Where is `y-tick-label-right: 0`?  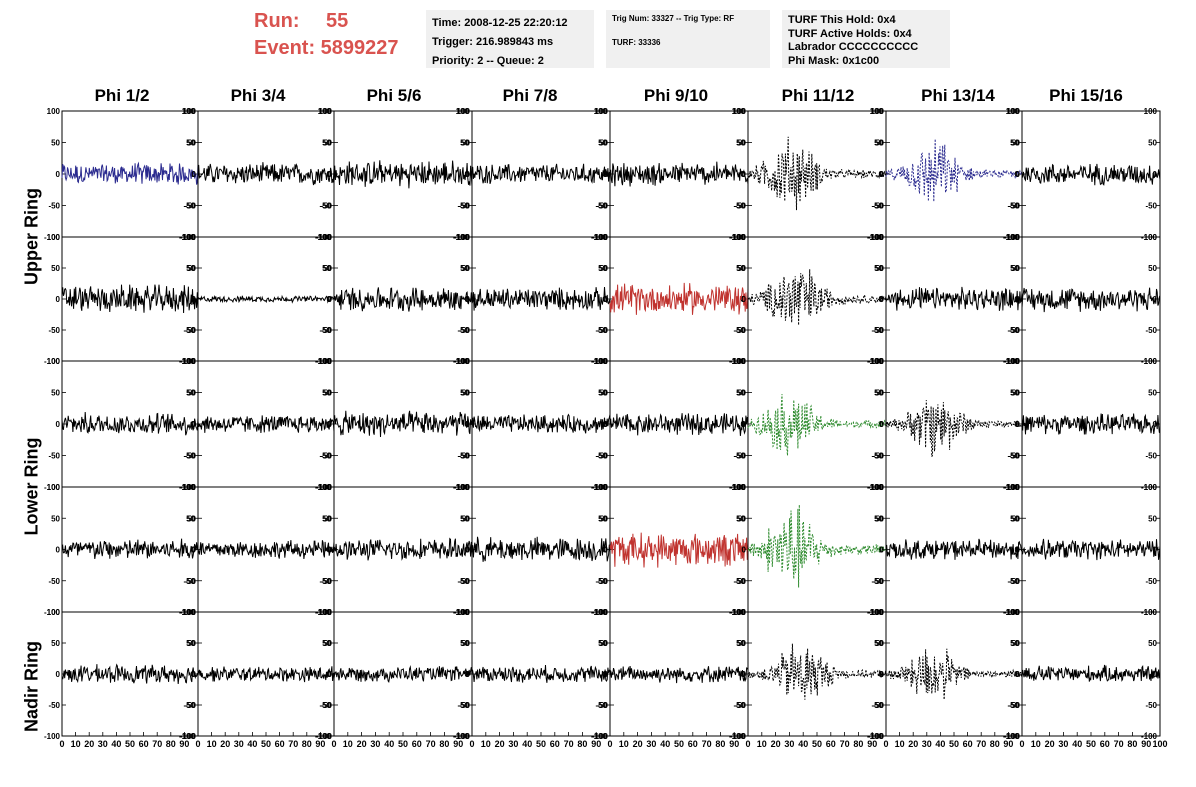 y-tick-label-right: 0 is located at coordinates (1017, 174).